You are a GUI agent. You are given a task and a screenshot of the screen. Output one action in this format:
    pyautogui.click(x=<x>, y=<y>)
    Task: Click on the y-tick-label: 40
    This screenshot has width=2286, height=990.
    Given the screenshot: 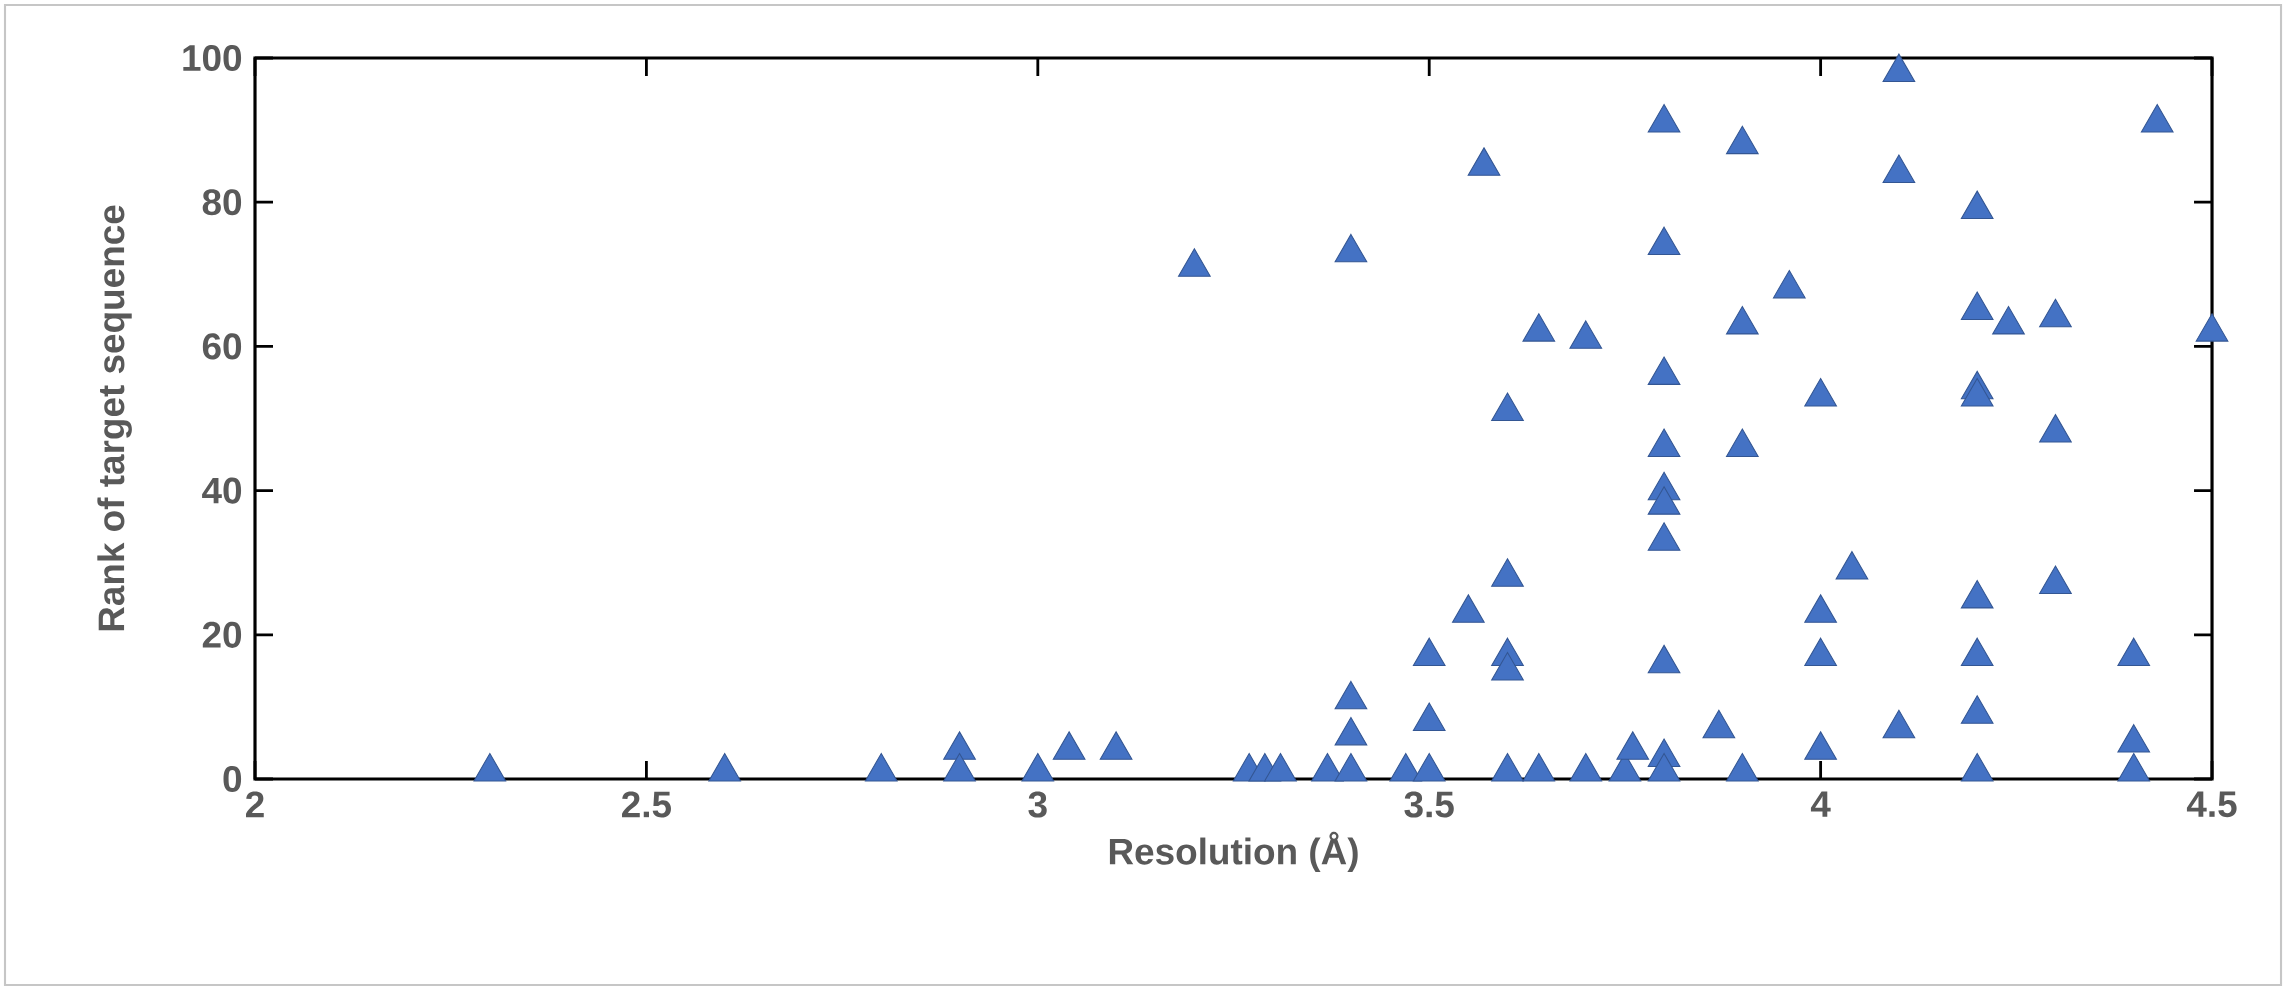 What is the action you would take?
    pyautogui.click(x=222, y=490)
    